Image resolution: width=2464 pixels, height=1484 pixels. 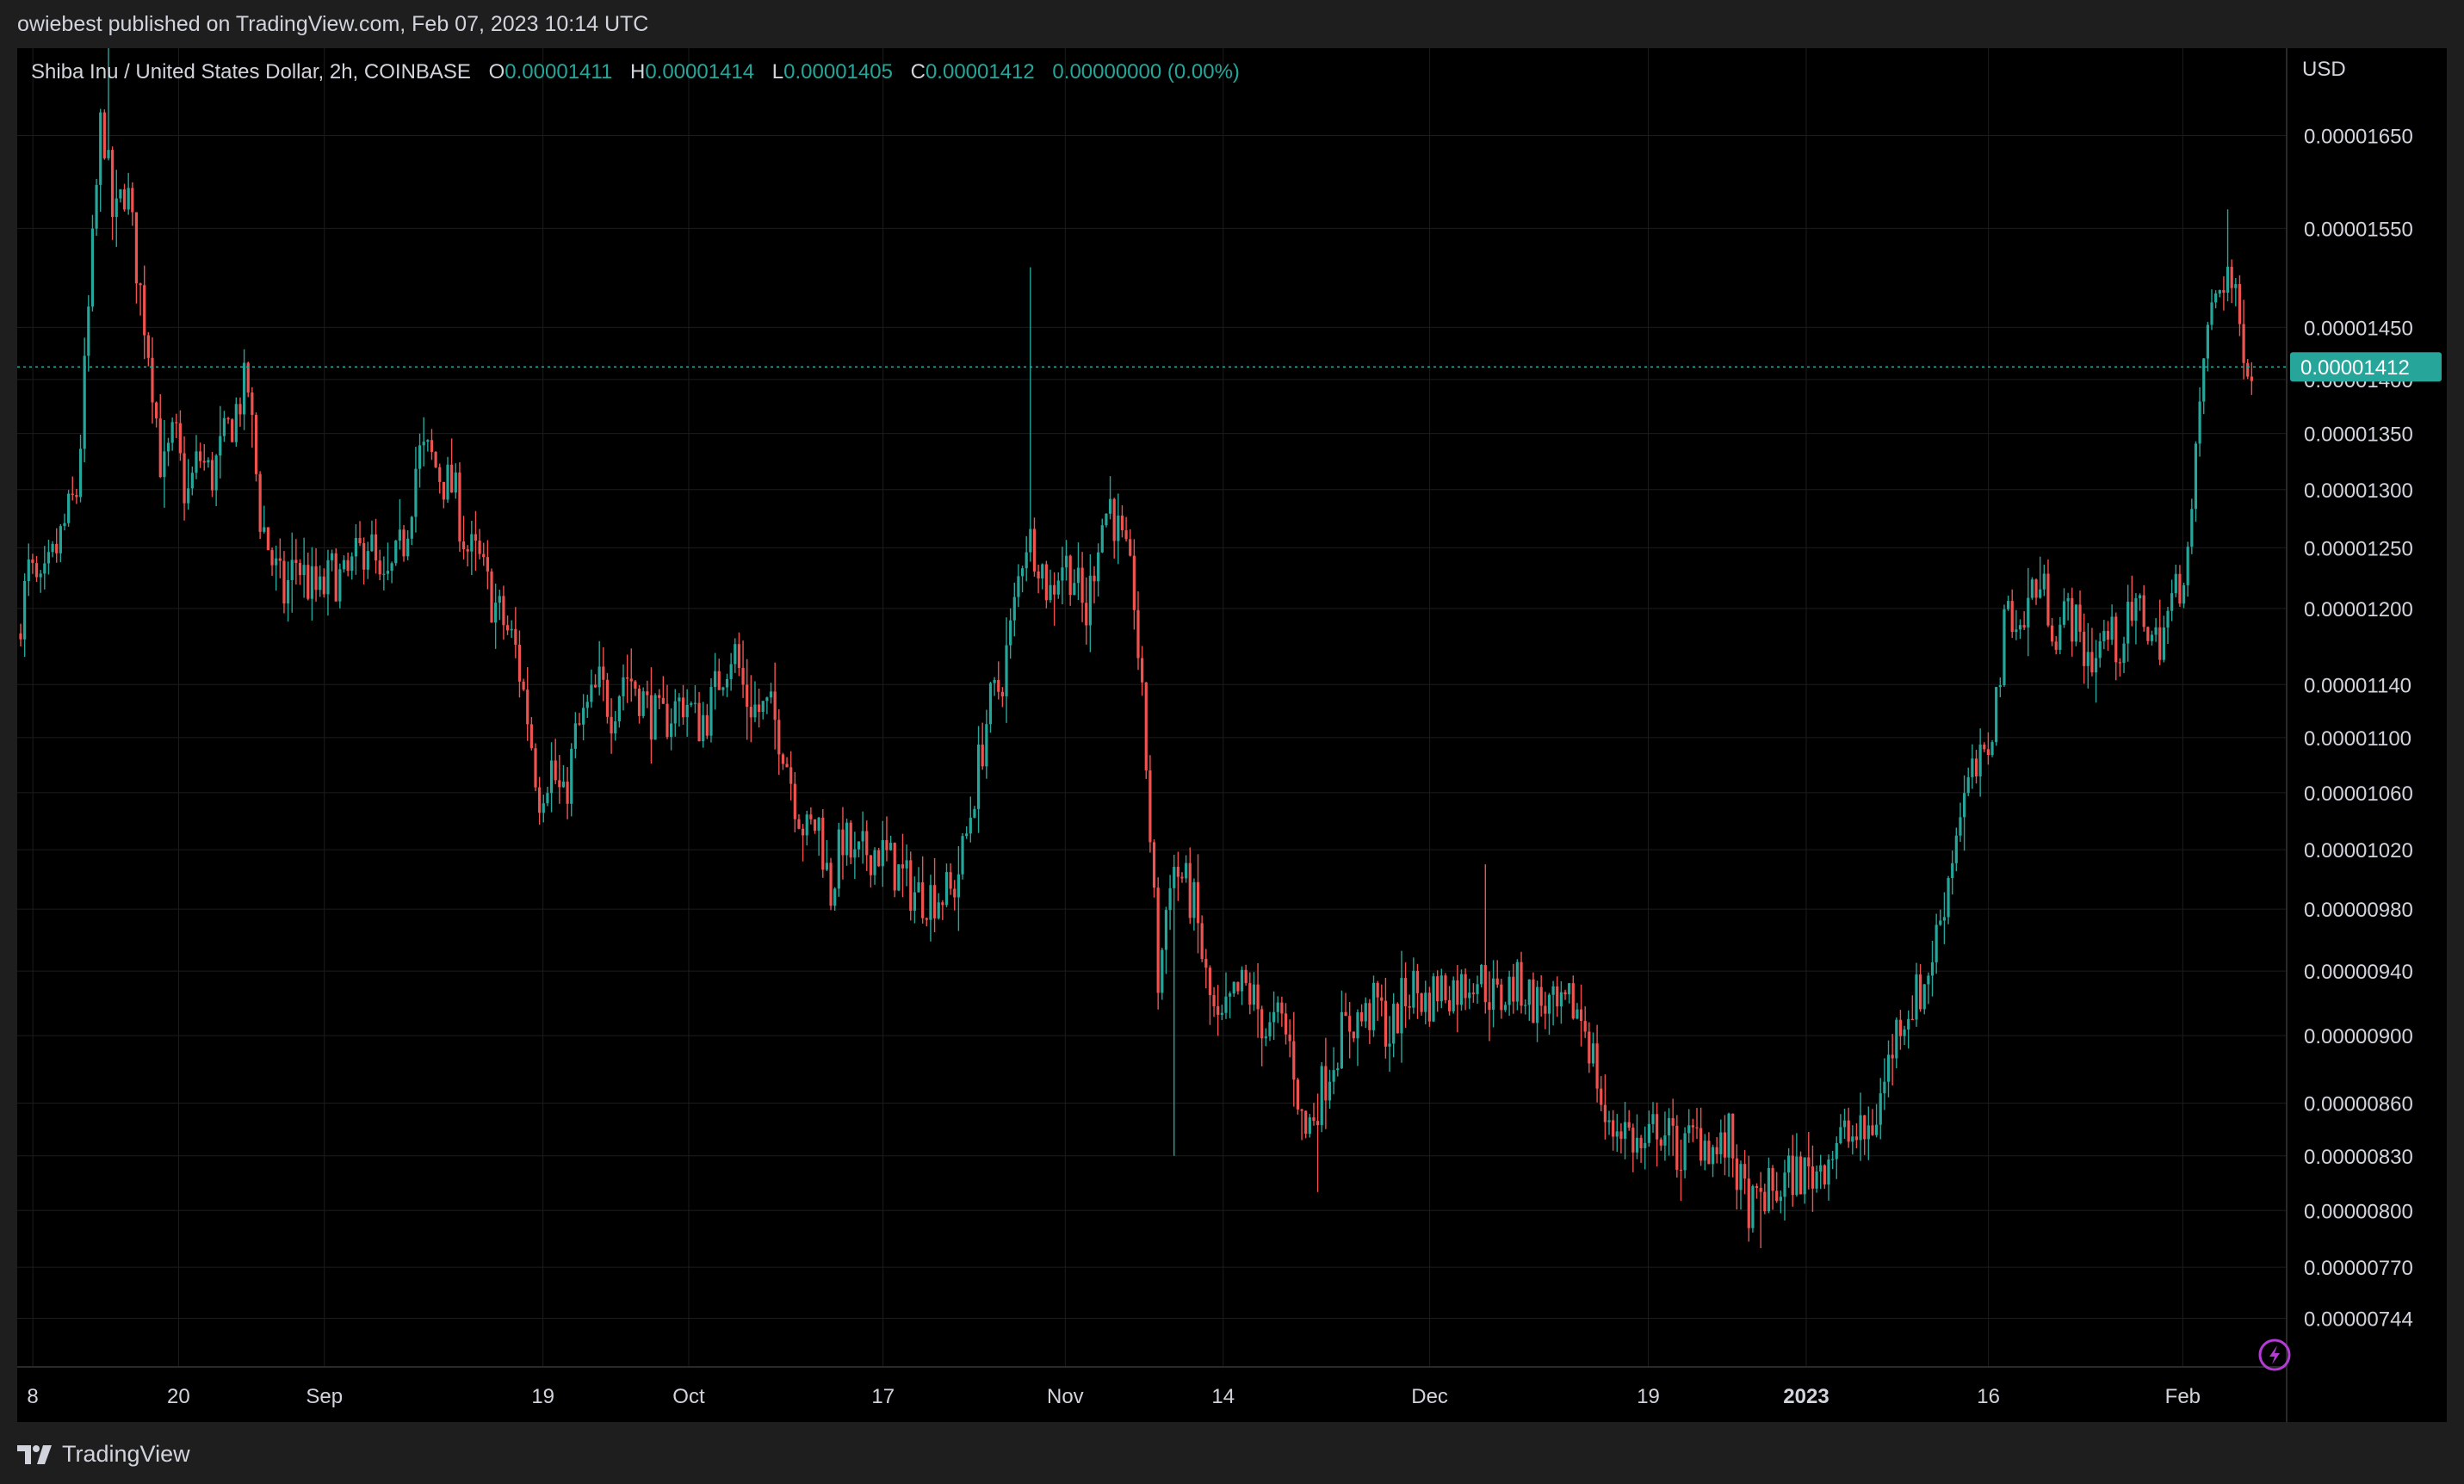 I want to click on x-tick-label: Sep, so click(x=324, y=1396).